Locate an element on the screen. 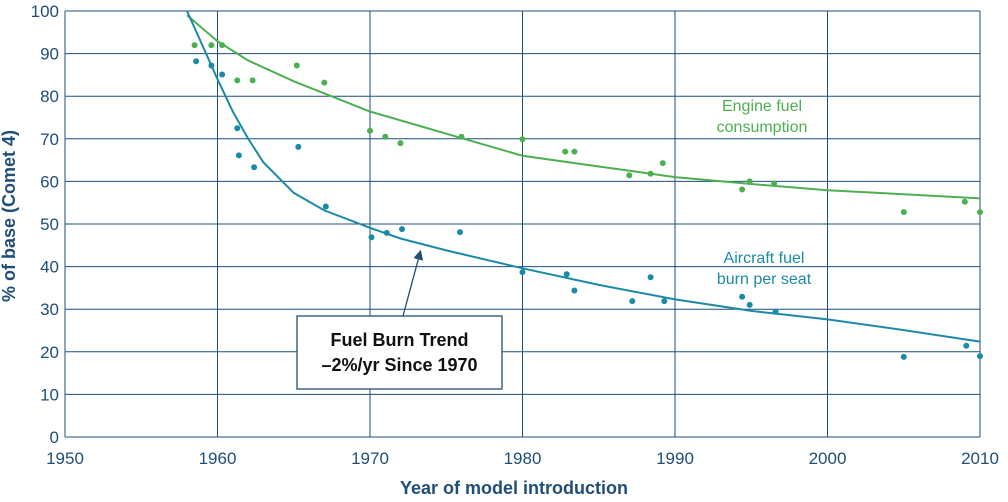  fuel-burn-trend-callout: Fuel Burn Trend –2%/yr Since 1970 is located at coordinates (399, 319).